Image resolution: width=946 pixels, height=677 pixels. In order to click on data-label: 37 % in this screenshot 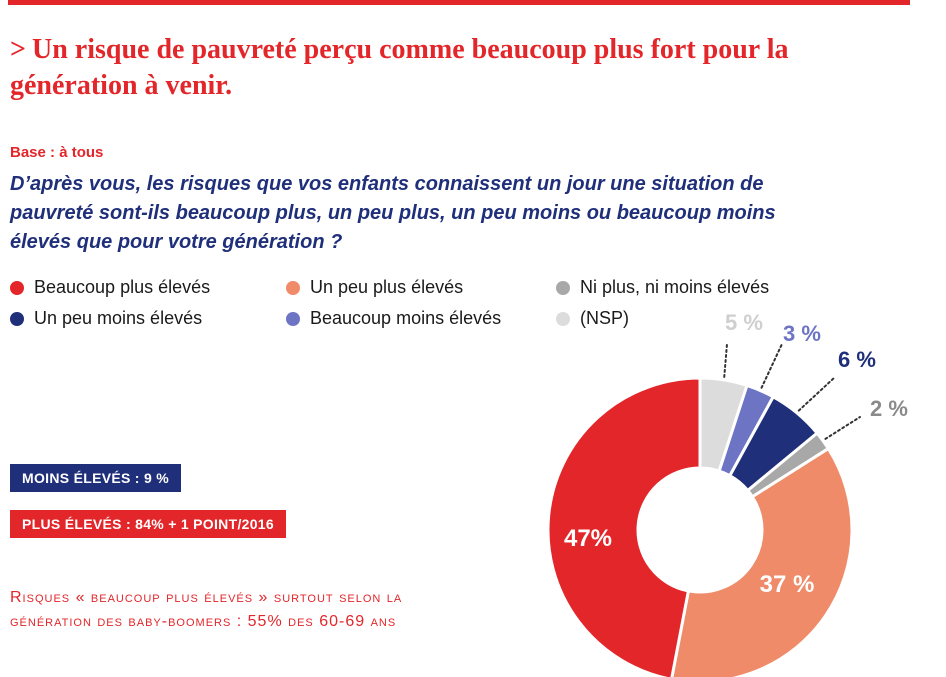, I will do `click(787, 584)`.